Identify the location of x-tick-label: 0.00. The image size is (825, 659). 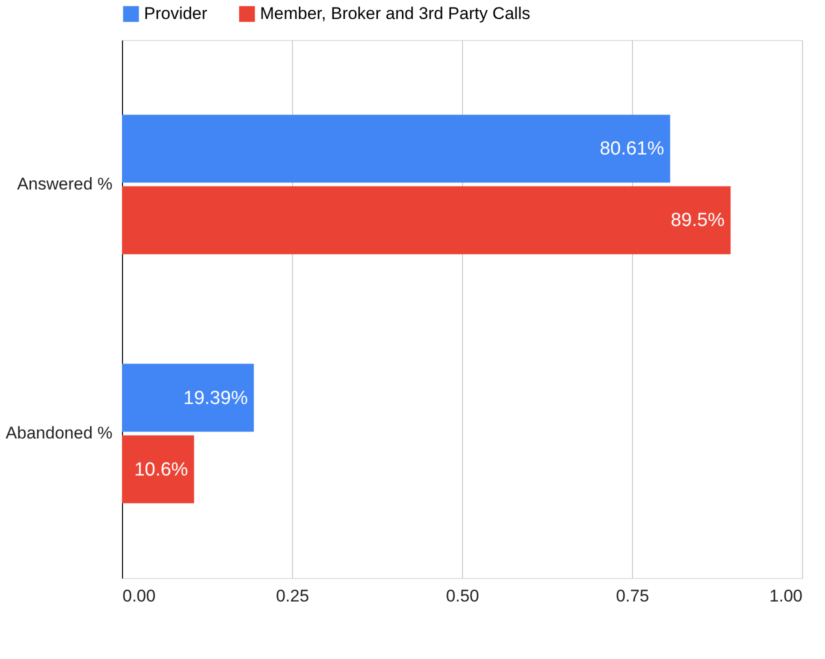
(139, 596).